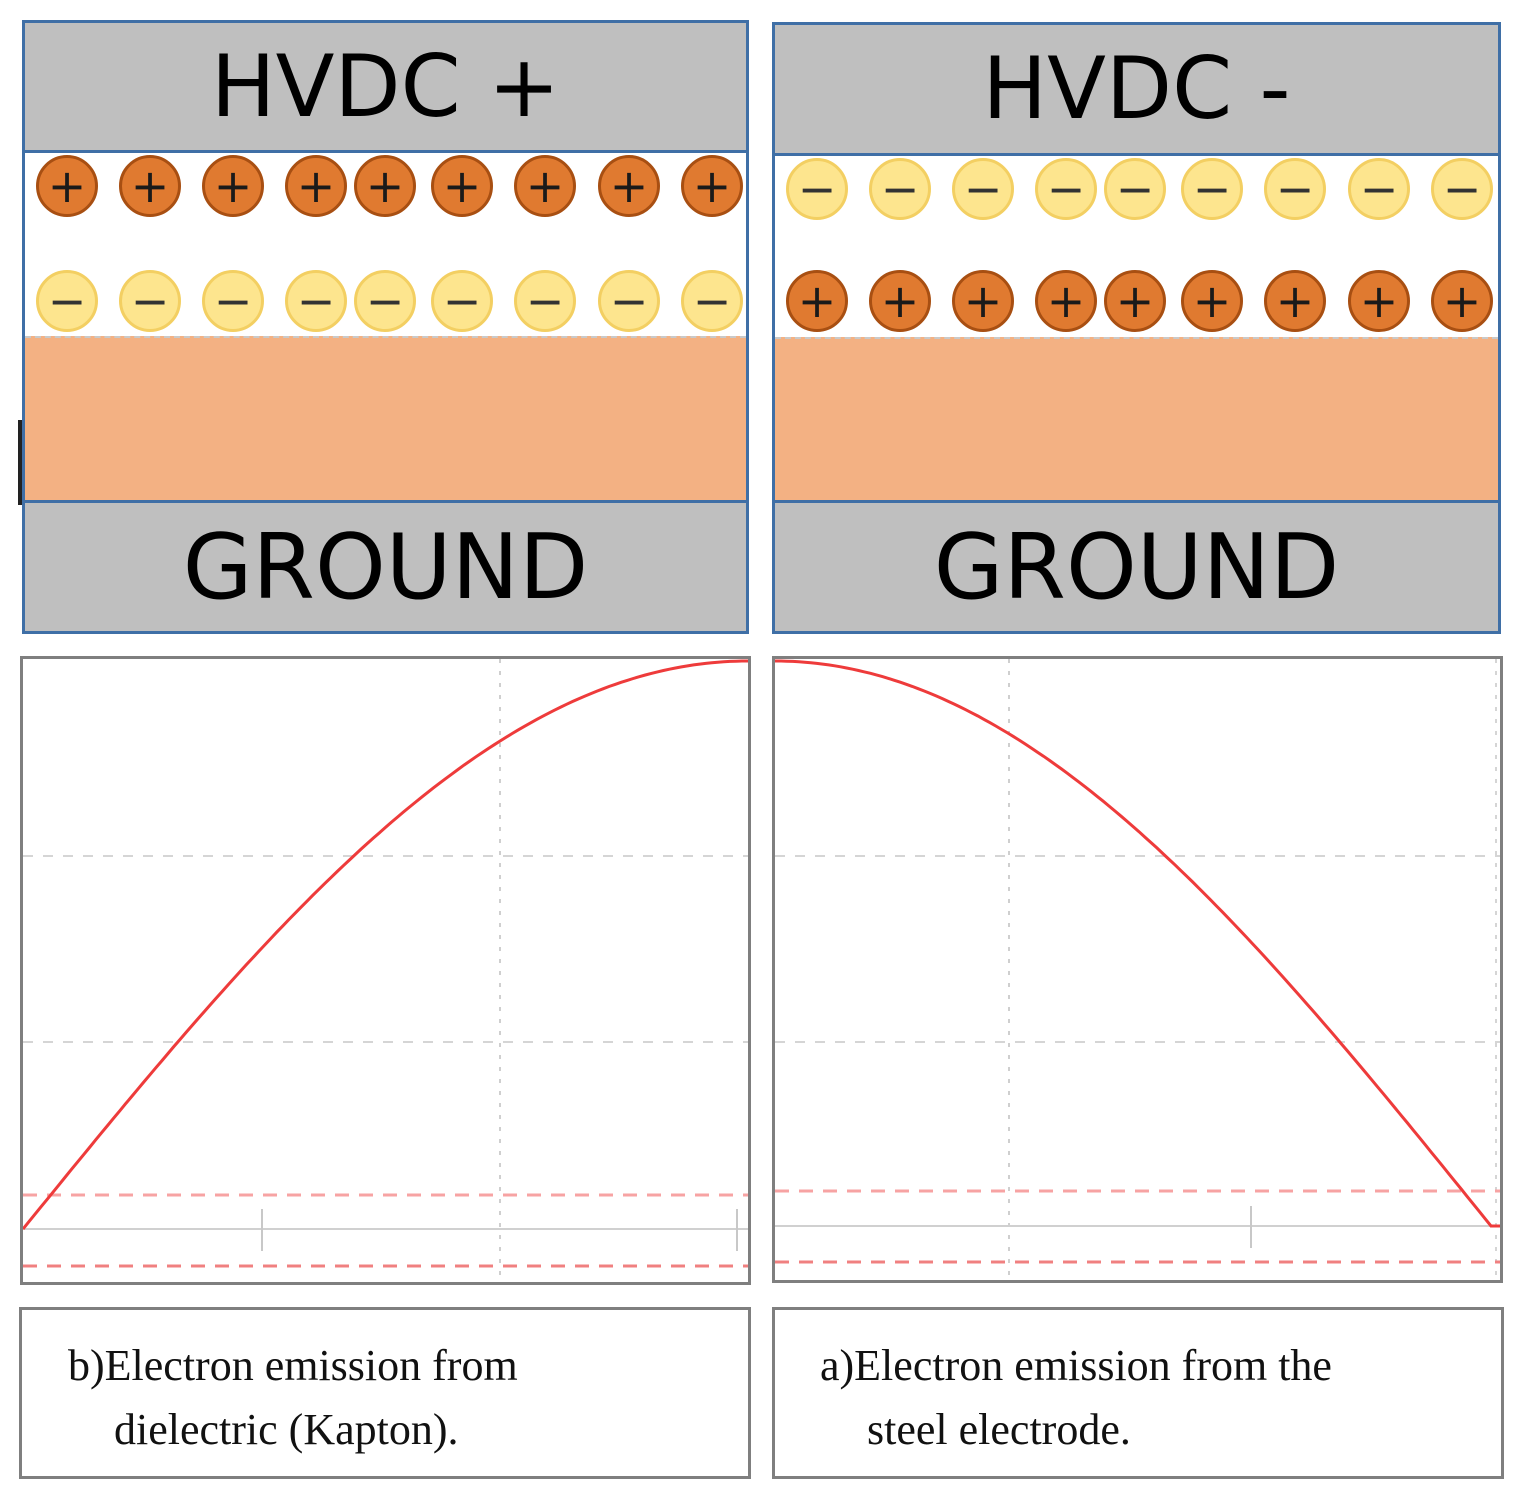 Image resolution: width=1524 pixels, height=1501 pixels. What do you see at coordinates (293, 1365) in the screenshot?
I see `caption-b-line-1: b)Electron emission from` at bounding box center [293, 1365].